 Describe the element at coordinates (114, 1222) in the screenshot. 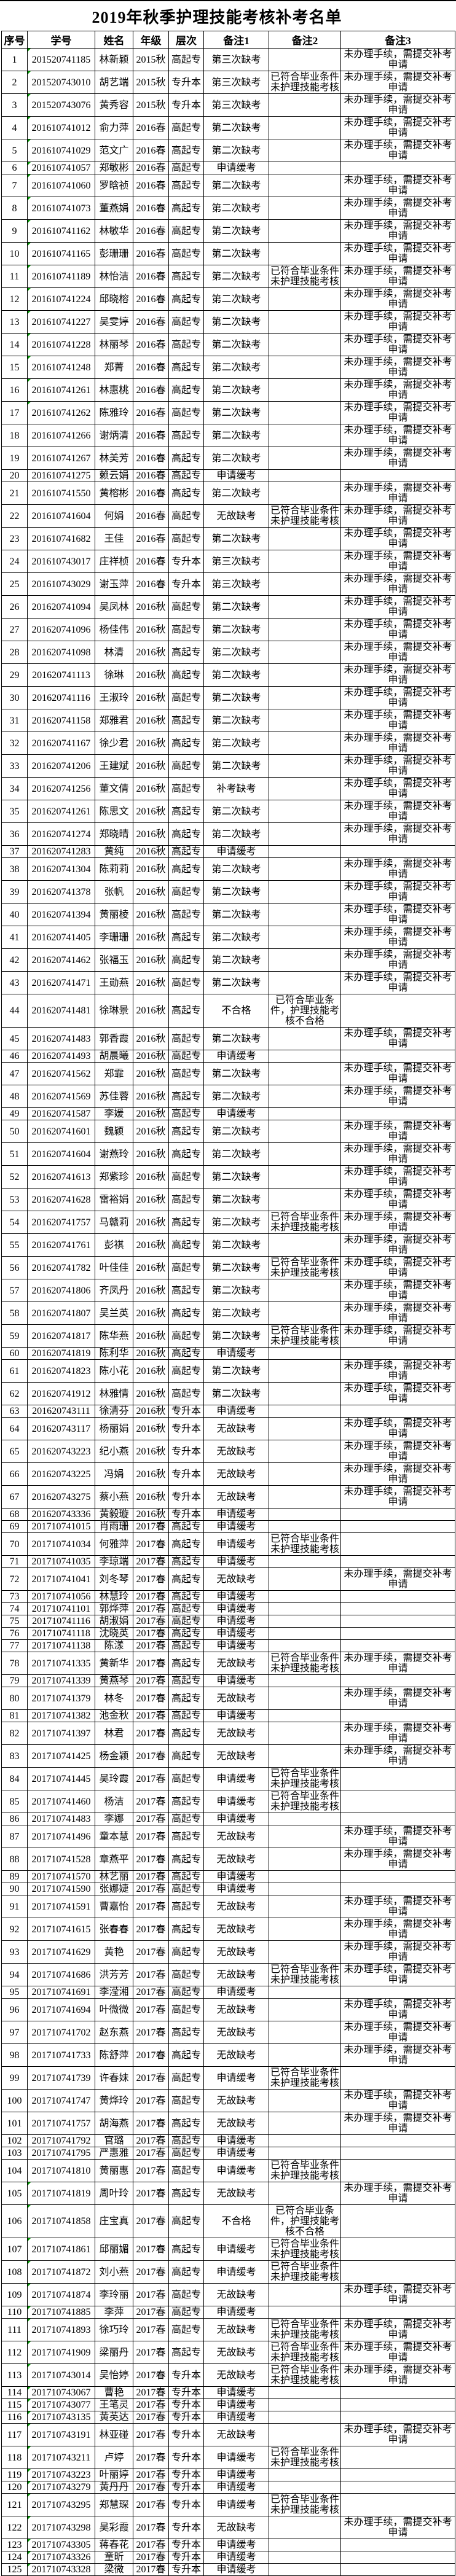

I see `cell-name: 马赣莉` at that location.